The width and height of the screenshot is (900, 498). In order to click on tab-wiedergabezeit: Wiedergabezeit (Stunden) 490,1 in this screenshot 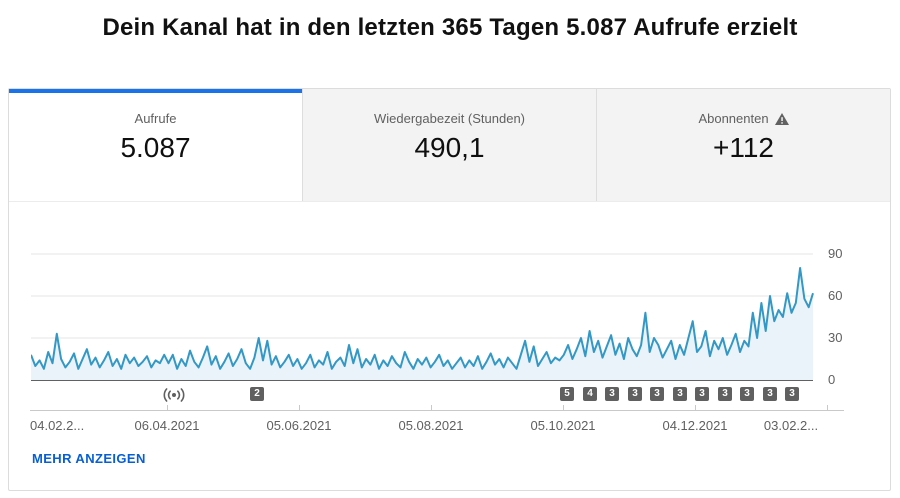, I will do `click(449, 145)`.